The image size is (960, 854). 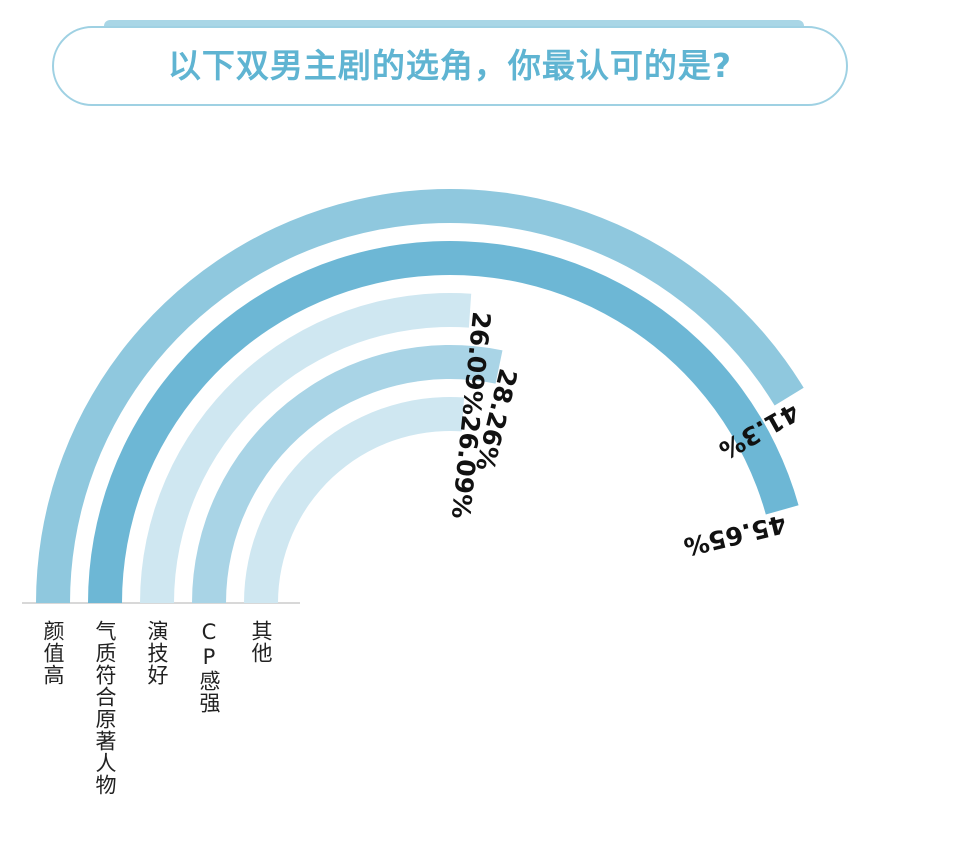 I want to click on title-pill, so click(x=450, y=66).